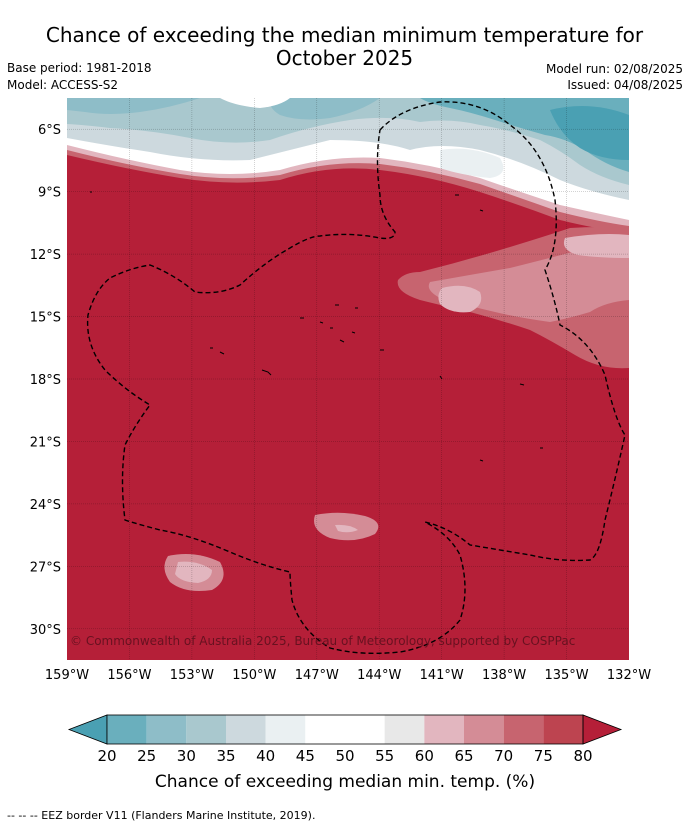 This screenshot has height=827, width=690. What do you see at coordinates (442, 675) in the screenshot?
I see `lon-label: 141°W` at bounding box center [442, 675].